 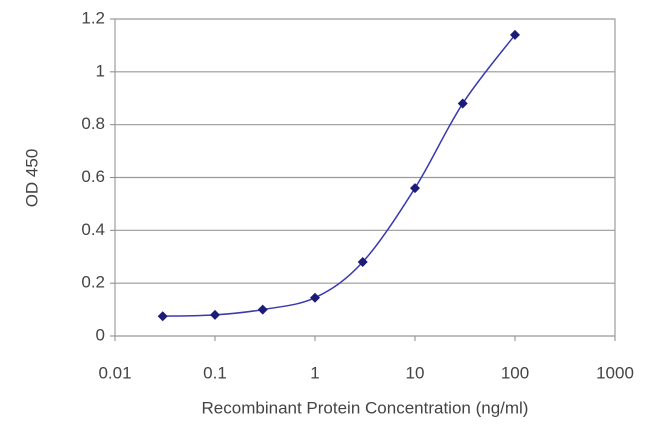 I want to click on y-tick-label: 0, so click(x=100, y=334).